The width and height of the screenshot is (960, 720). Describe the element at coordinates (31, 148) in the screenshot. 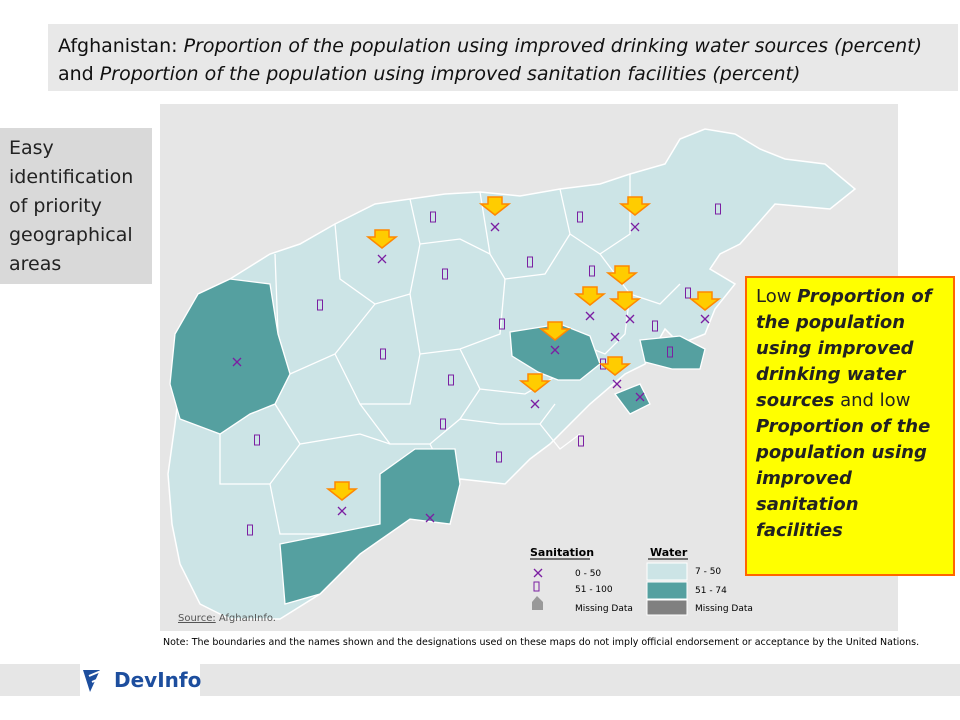

I see `side-note-line: Easy` at that location.